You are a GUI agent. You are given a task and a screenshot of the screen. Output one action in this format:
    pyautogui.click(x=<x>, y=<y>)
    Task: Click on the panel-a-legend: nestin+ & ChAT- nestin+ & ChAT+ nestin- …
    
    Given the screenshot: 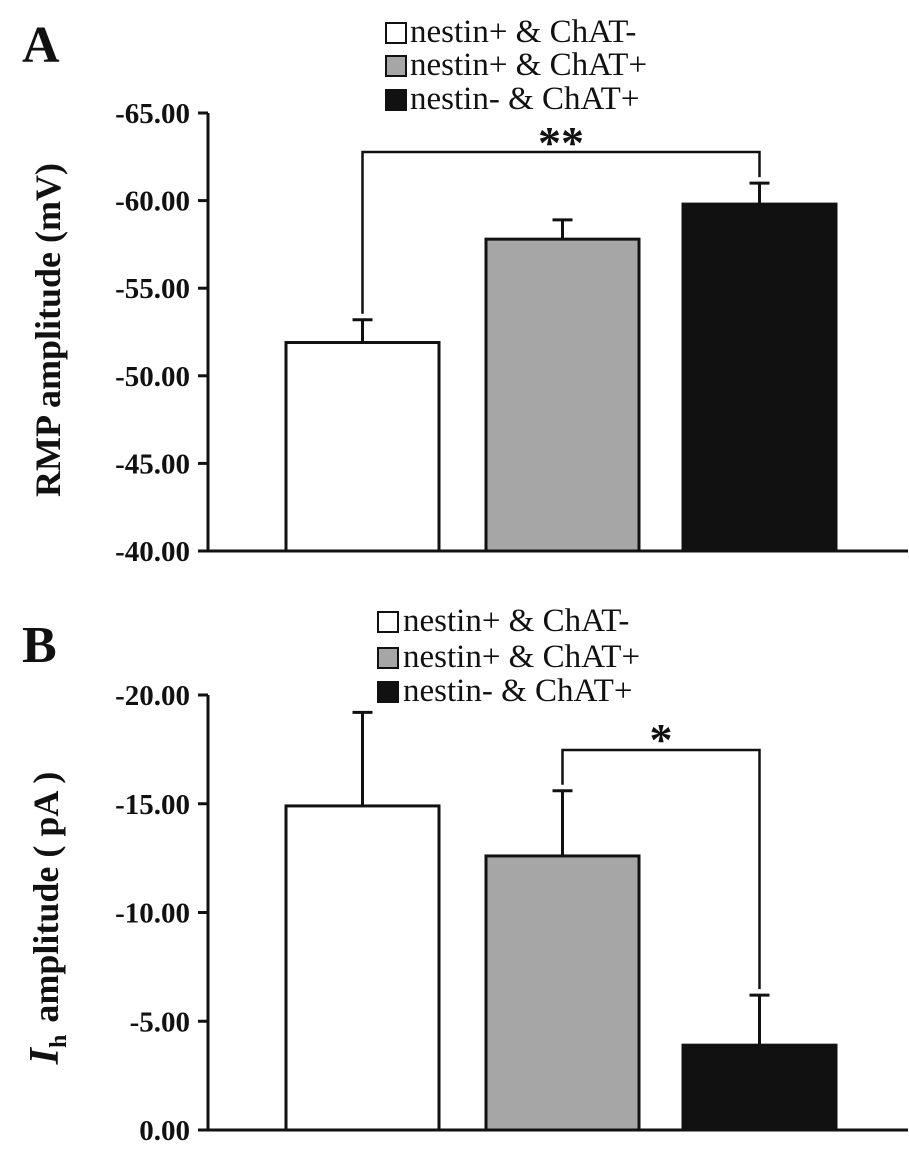 What is the action you would take?
    pyautogui.click(x=516, y=65)
    